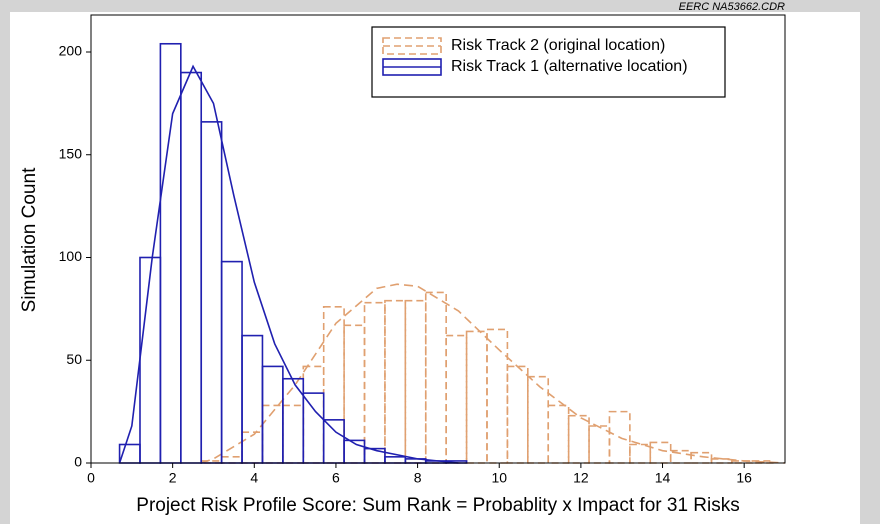  What do you see at coordinates (29, 239) in the screenshot?
I see `y-axis-title: Simulation Count` at bounding box center [29, 239].